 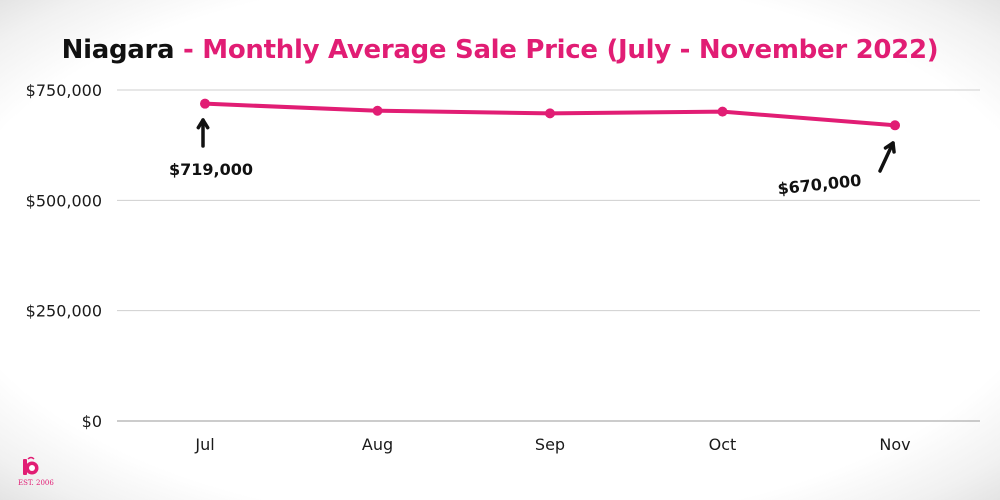 I want to click on x-tick-label: Nov, so click(x=894, y=444).